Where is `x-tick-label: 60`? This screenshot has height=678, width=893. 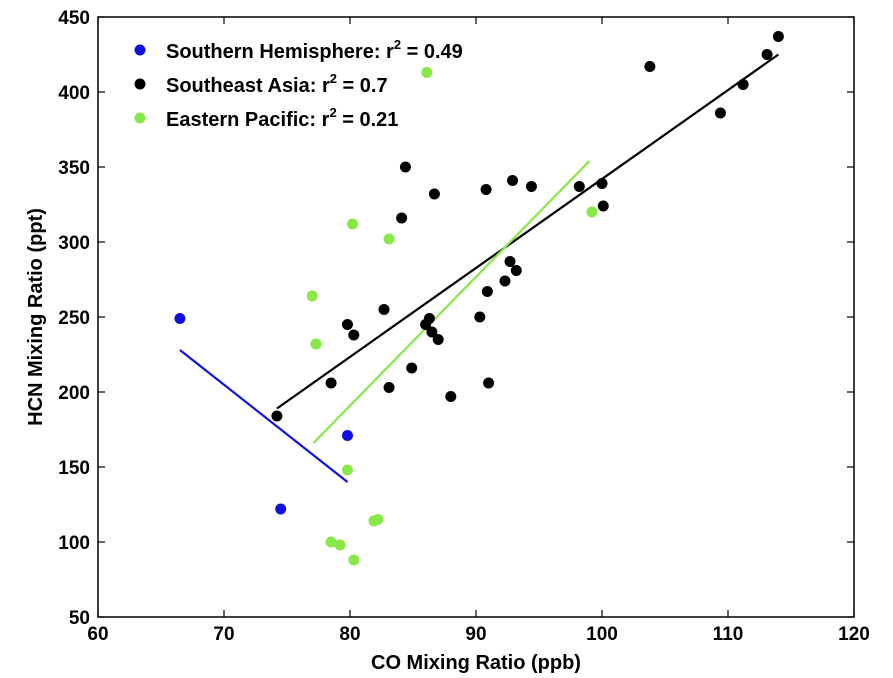 x-tick-label: 60 is located at coordinates (97, 634).